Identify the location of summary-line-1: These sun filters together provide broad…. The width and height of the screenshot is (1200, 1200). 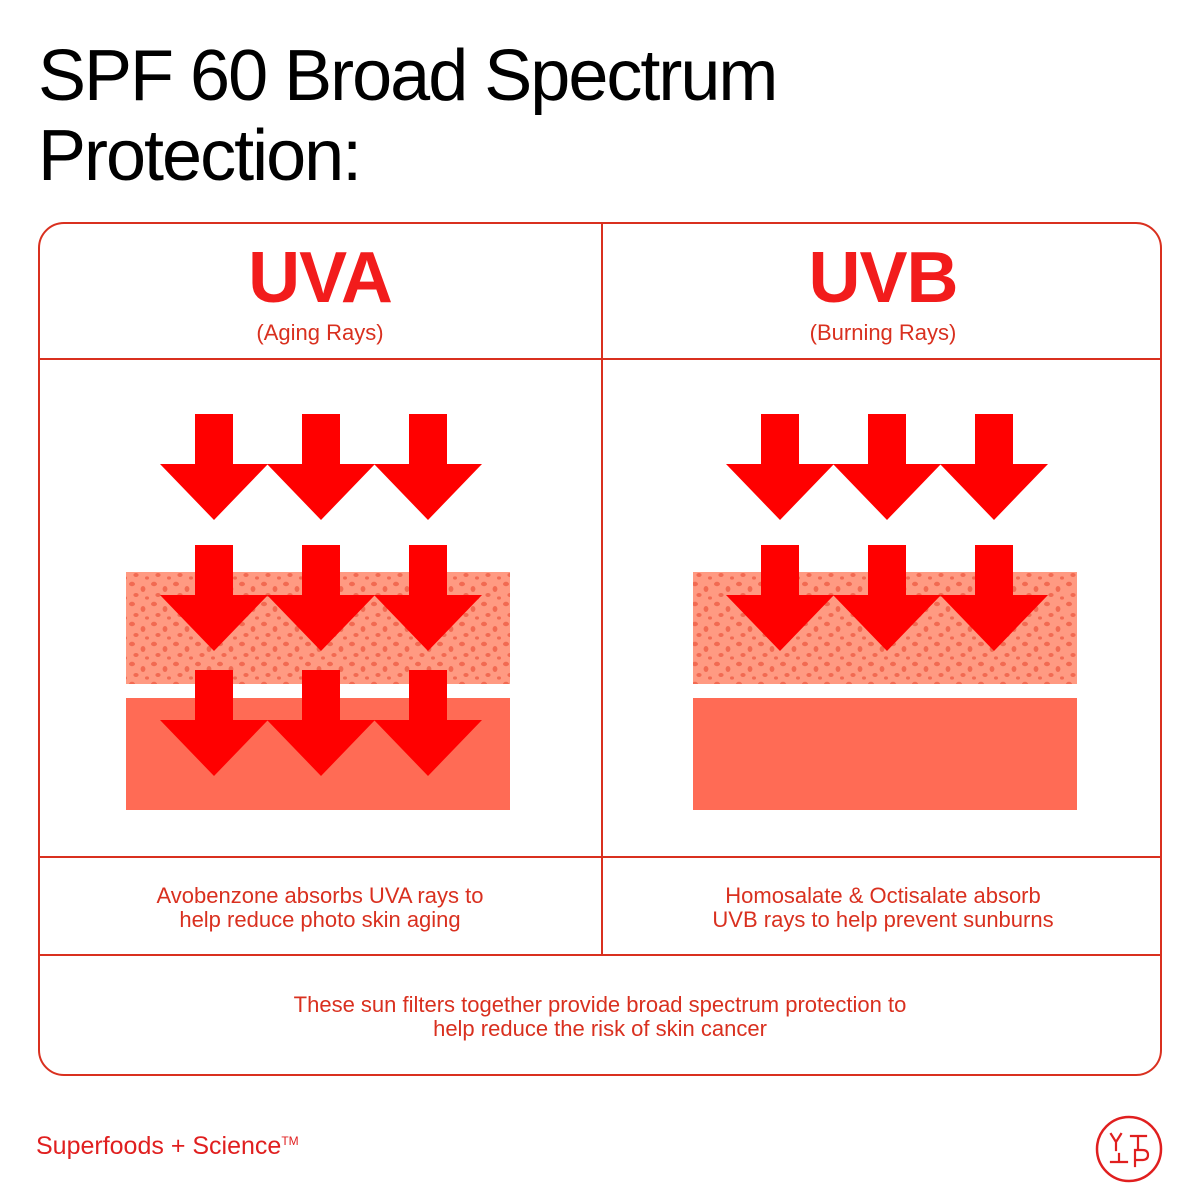
(600, 1004).